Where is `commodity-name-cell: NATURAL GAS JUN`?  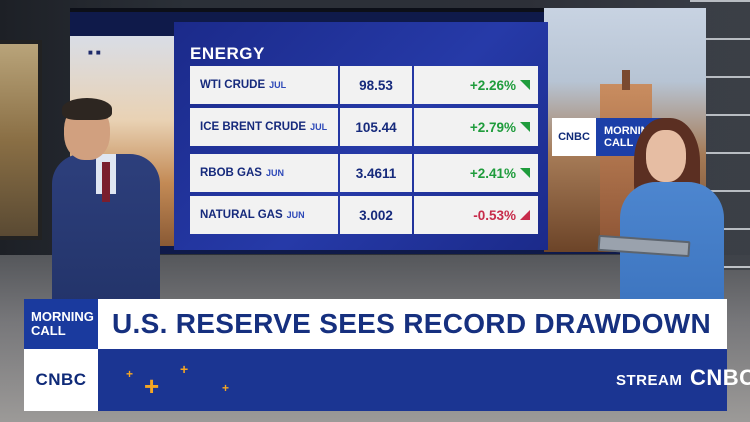
commodity-name-cell: NATURAL GAS JUN is located at coordinates (264, 215).